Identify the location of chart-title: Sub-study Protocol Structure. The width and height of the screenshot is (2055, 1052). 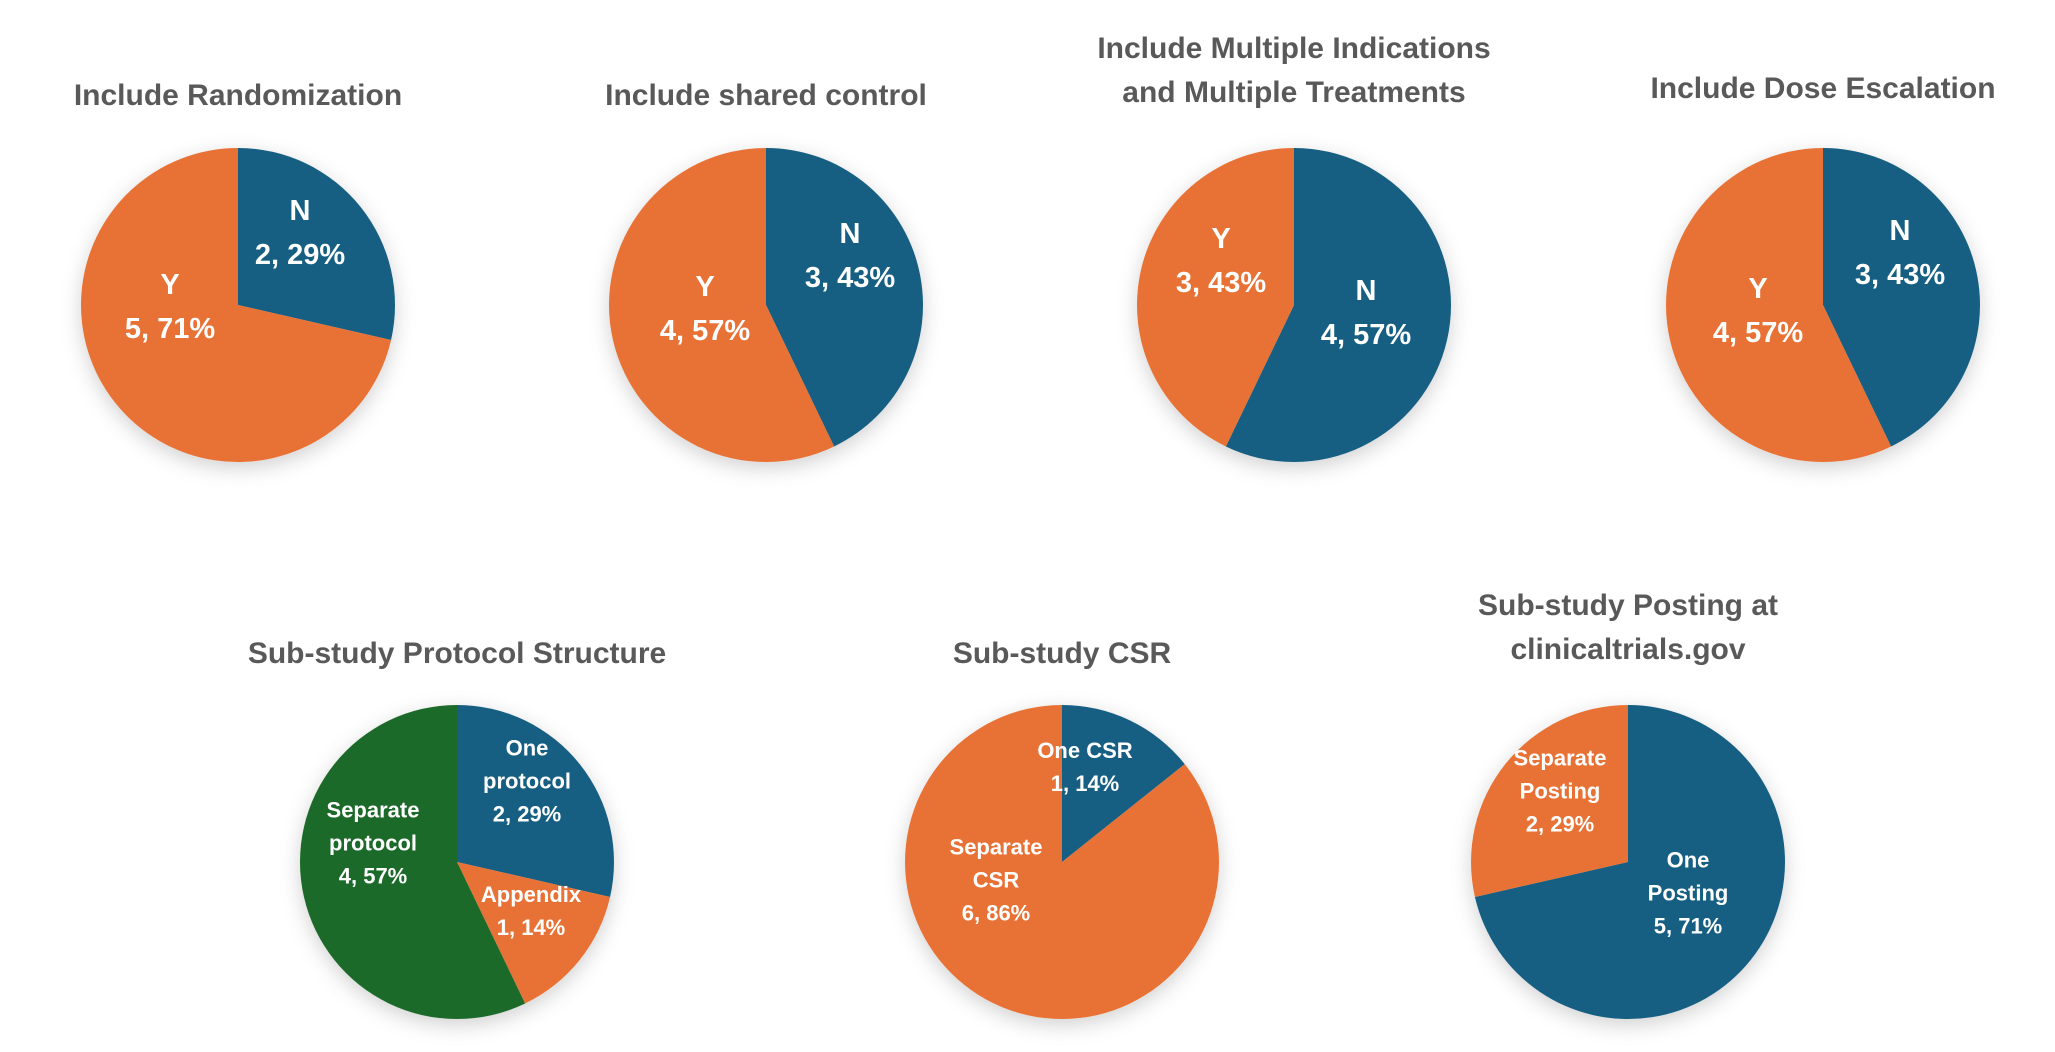
(457, 653).